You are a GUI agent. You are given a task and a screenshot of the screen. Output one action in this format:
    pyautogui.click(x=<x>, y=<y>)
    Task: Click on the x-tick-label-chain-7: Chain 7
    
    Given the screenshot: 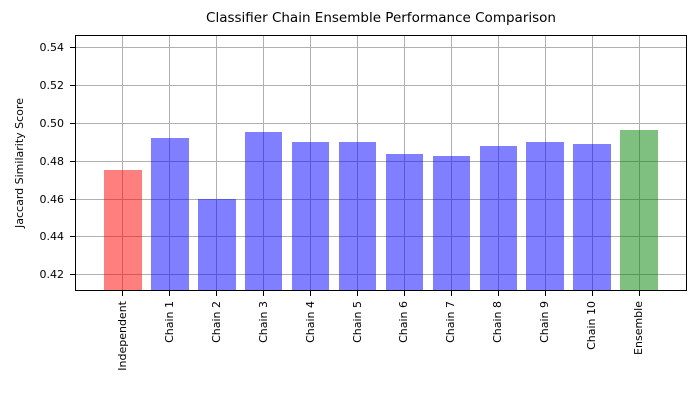 What is the action you would take?
    pyautogui.click(x=451, y=322)
    